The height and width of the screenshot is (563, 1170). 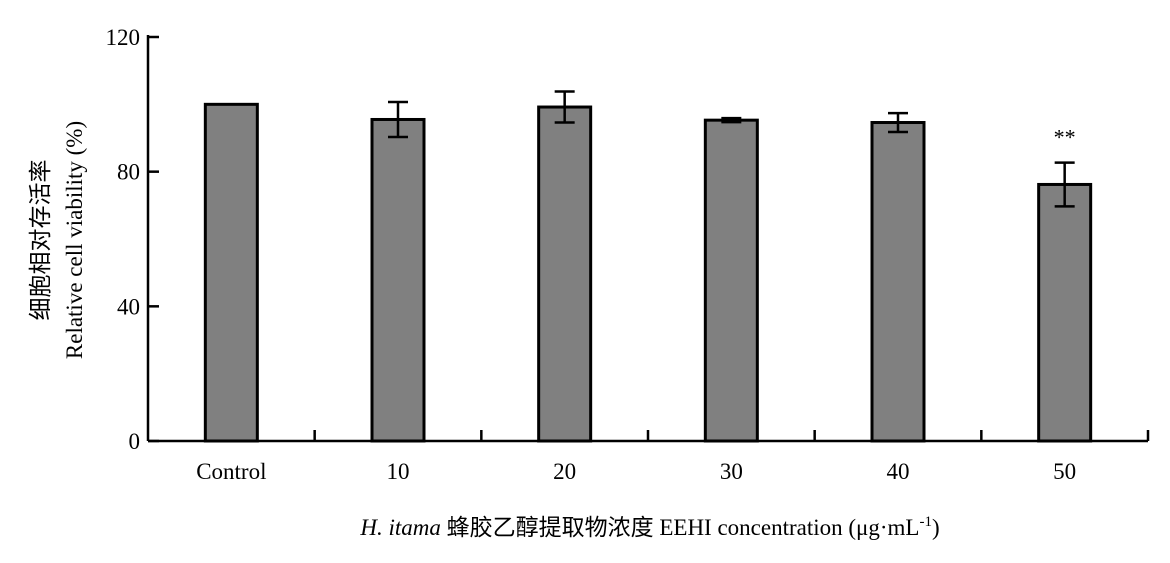 I want to click on x-axis-label-sup: -1, so click(x=925, y=522).